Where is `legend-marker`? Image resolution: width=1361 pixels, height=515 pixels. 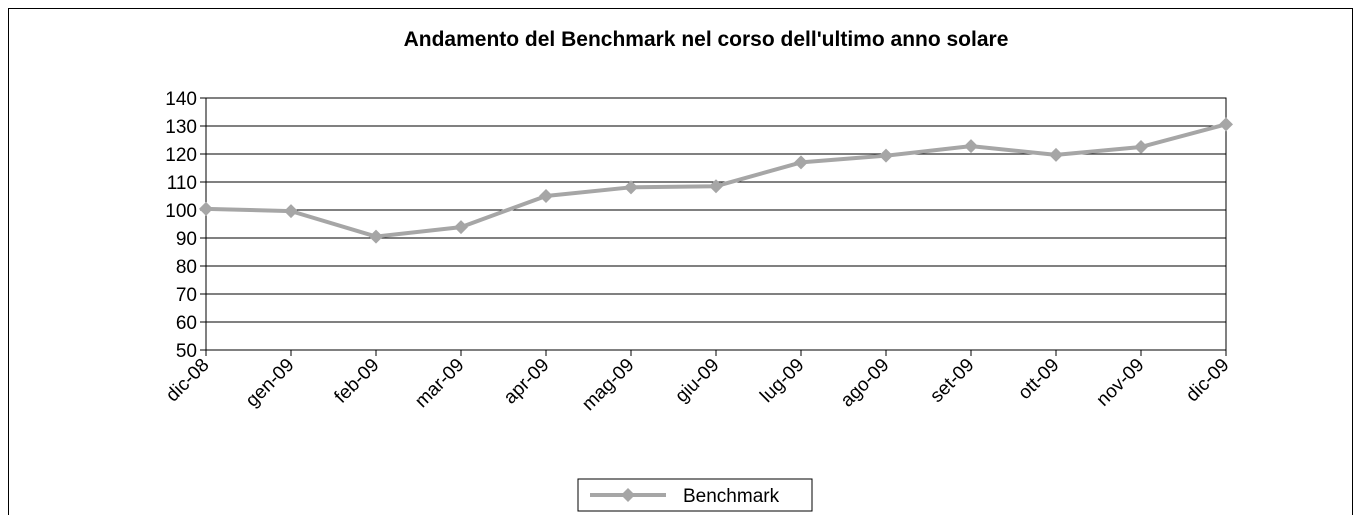 legend-marker is located at coordinates (628, 495).